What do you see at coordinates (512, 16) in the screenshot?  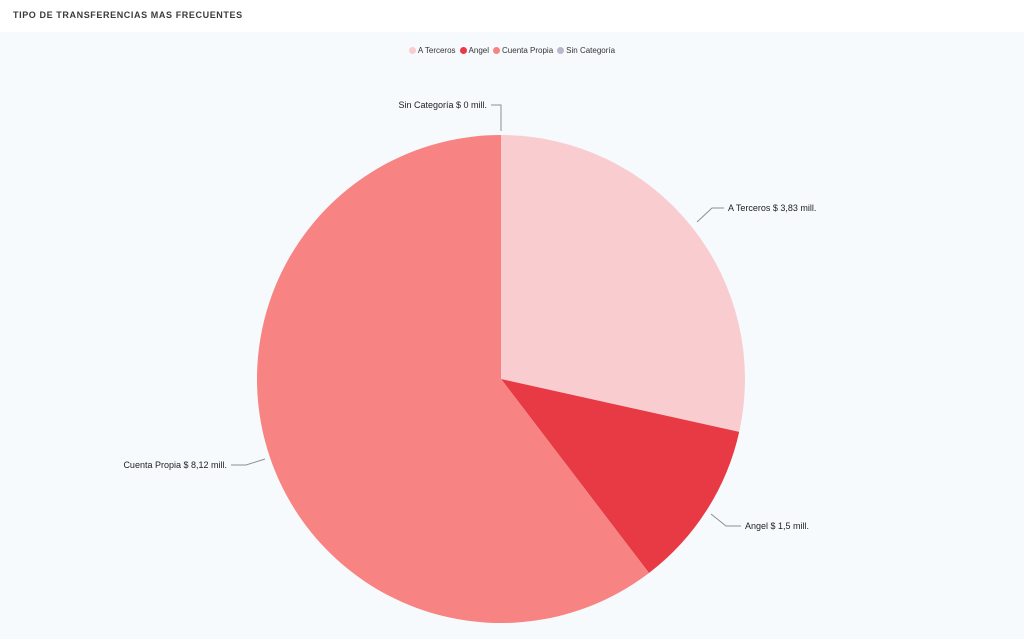 I see `visual-header: TIPO DE TRANSFERENCIAS MAS FRECUENTES` at bounding box center [512, 16].